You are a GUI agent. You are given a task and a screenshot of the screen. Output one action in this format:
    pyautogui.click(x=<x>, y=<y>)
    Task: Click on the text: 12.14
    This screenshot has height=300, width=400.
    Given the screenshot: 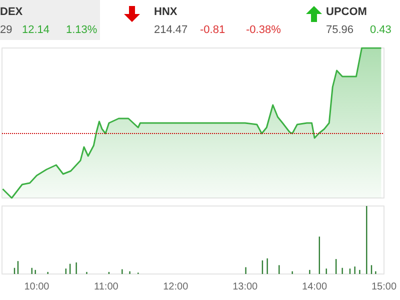 What is the action you would take?
    pyautogui.click(x=36, y=30)
    